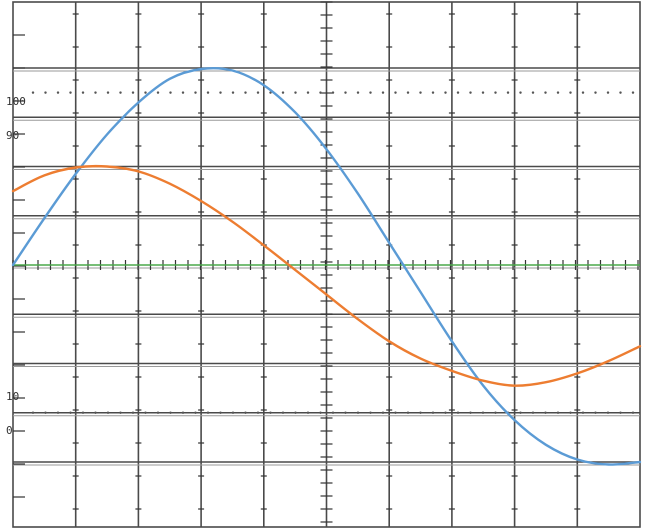  I want to click on tick-label-0: 0, so click(9, 430).